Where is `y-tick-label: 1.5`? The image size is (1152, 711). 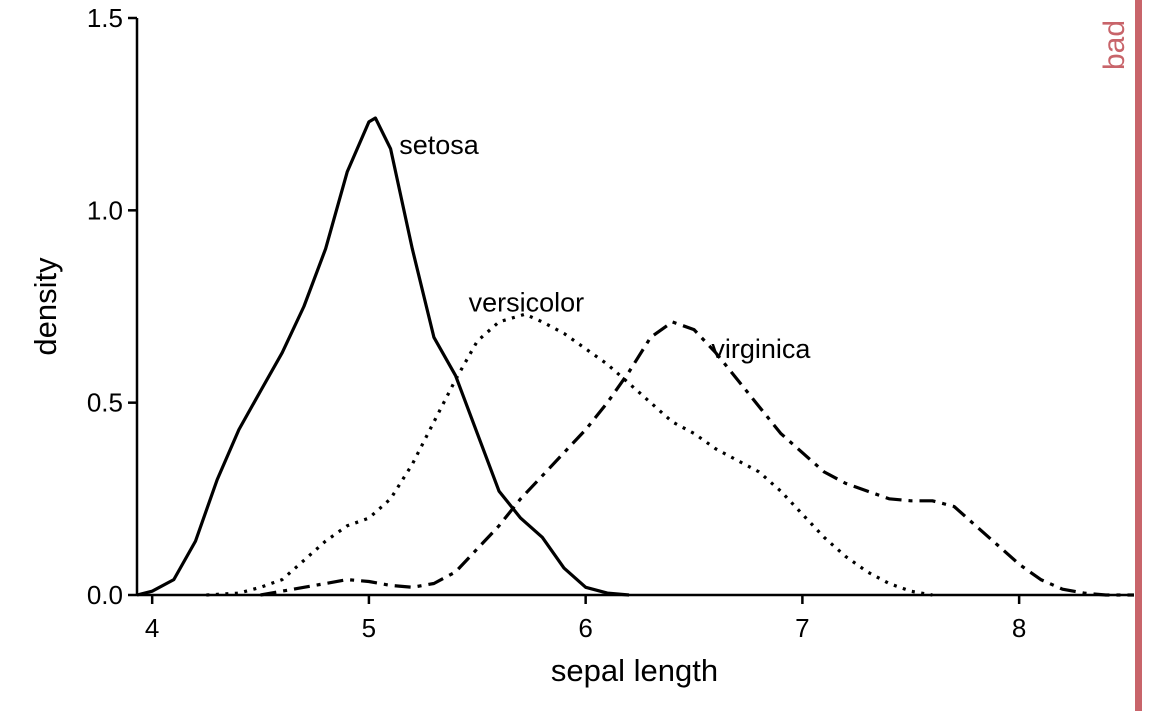
y-tick-label: 1.5 is located at coordinates (105, 18).